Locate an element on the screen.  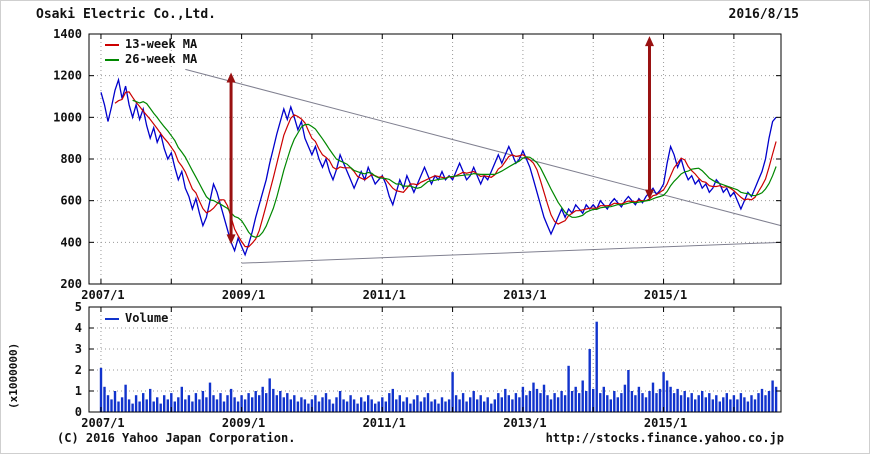
volume-bar-icon is located at coordinates (112, 318).